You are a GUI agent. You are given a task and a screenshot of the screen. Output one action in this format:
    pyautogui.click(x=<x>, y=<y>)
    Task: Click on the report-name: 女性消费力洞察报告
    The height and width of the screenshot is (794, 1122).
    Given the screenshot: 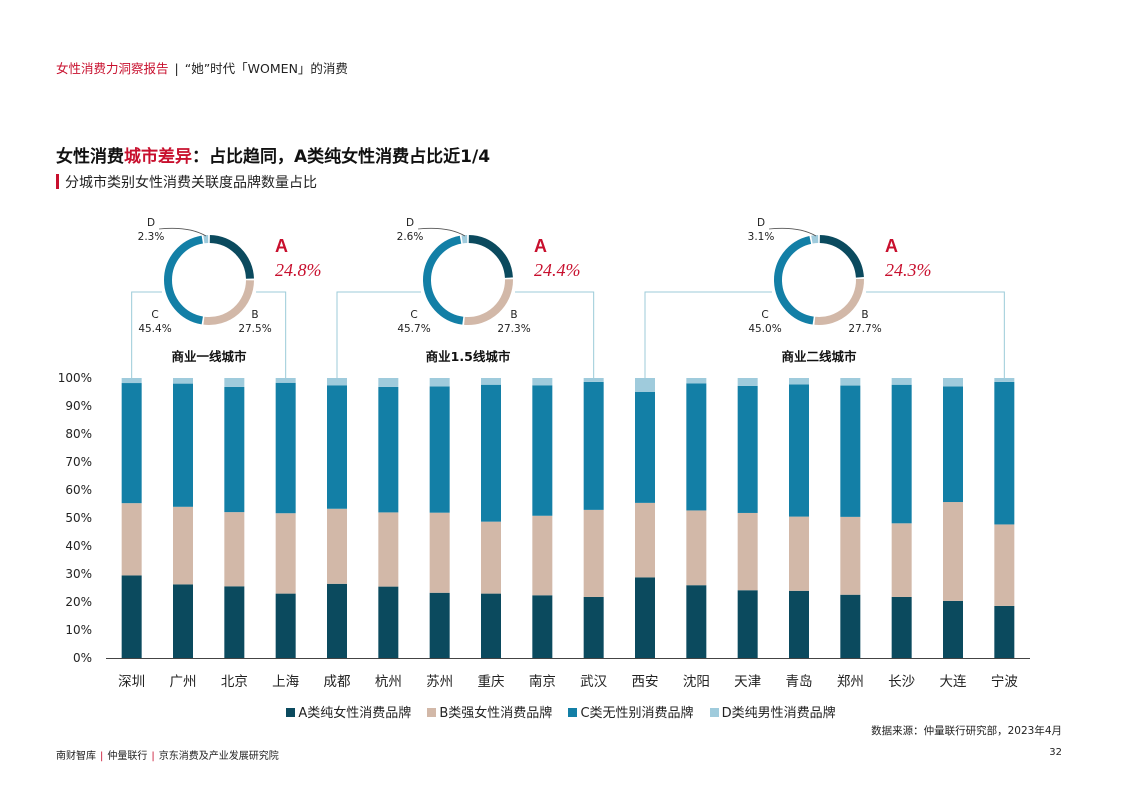 What is the action you would take?
    pyautogui.click(x=112, y=68)
    